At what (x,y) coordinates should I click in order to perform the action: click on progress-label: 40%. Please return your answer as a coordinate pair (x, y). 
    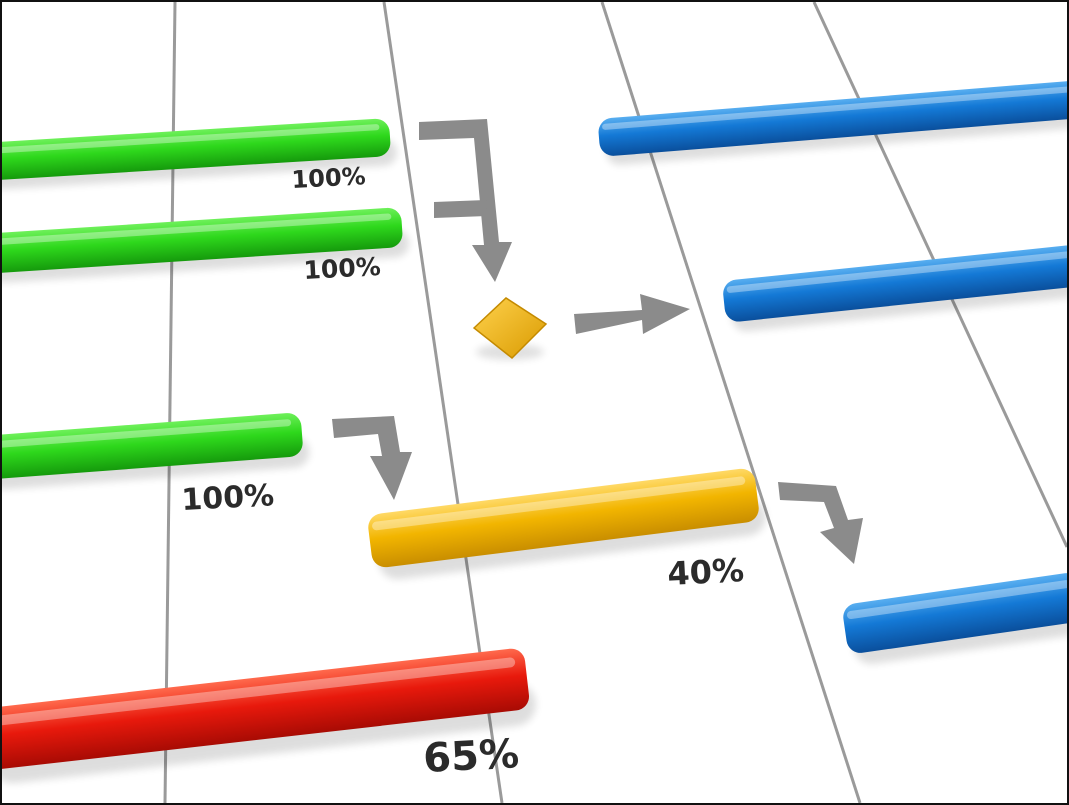
    Looking at the image, I should click on (705, 572).